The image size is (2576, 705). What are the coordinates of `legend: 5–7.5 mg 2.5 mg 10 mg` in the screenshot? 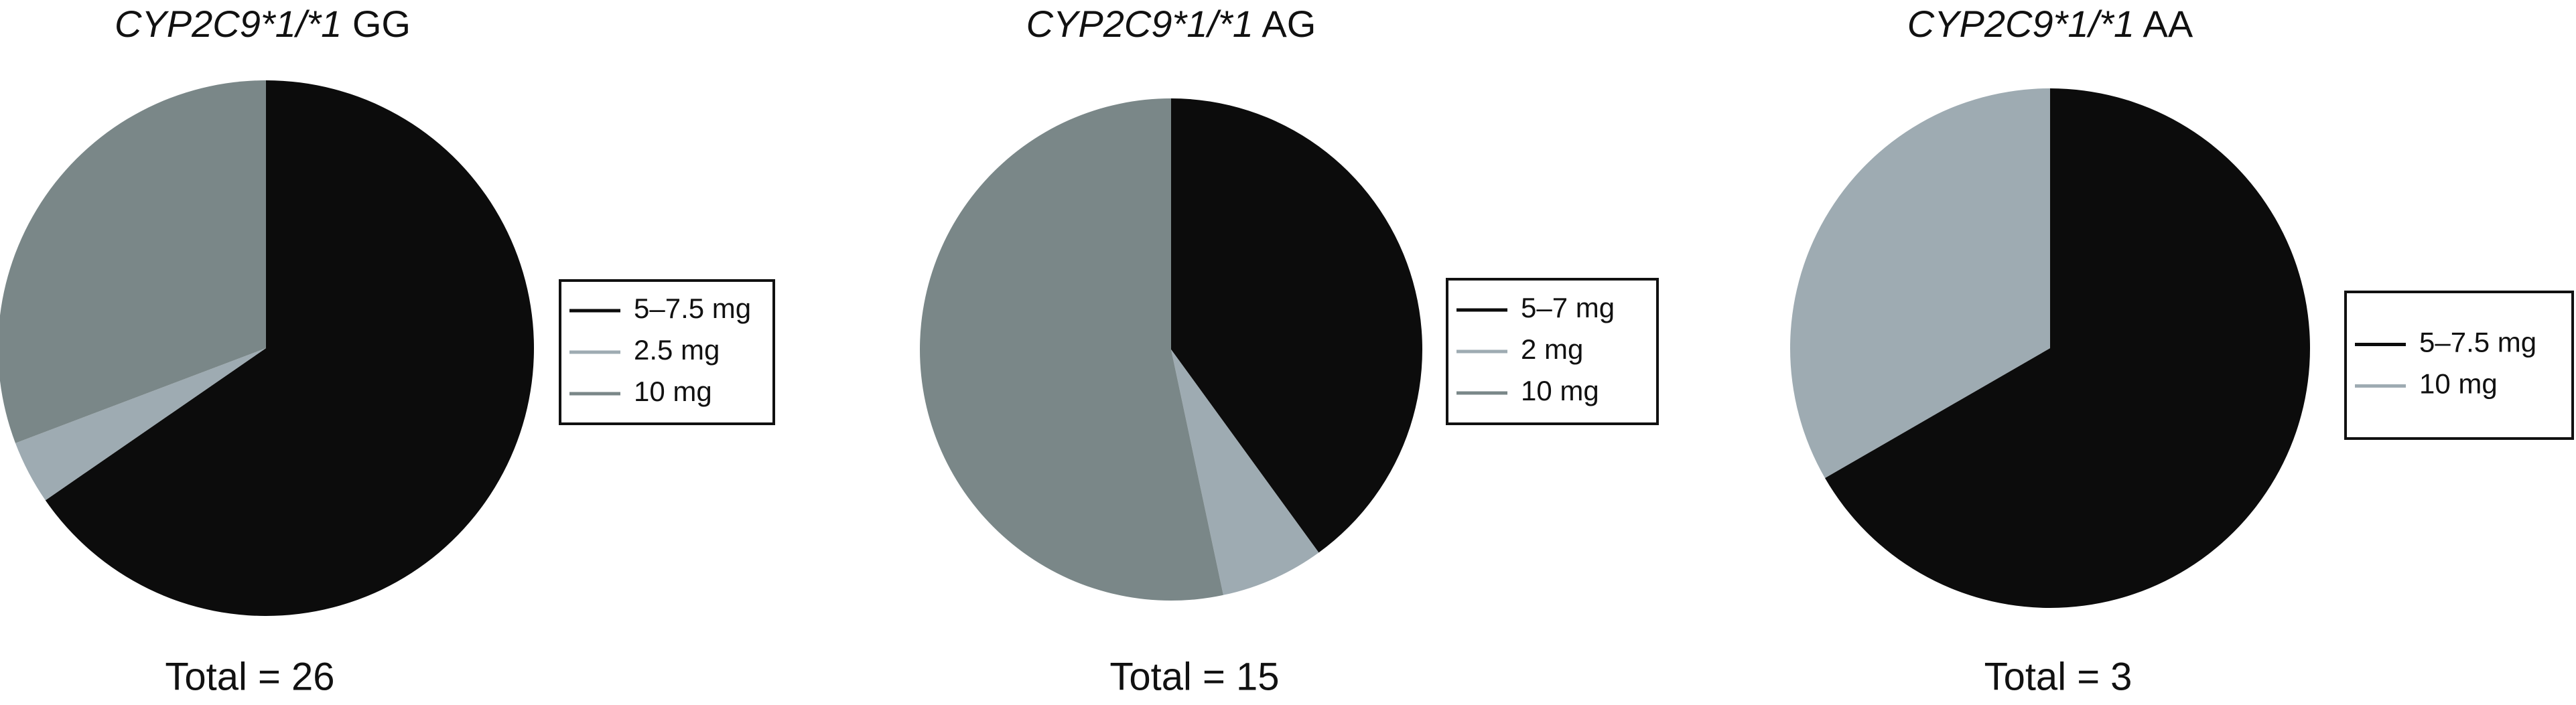 It's located at (667, 352).